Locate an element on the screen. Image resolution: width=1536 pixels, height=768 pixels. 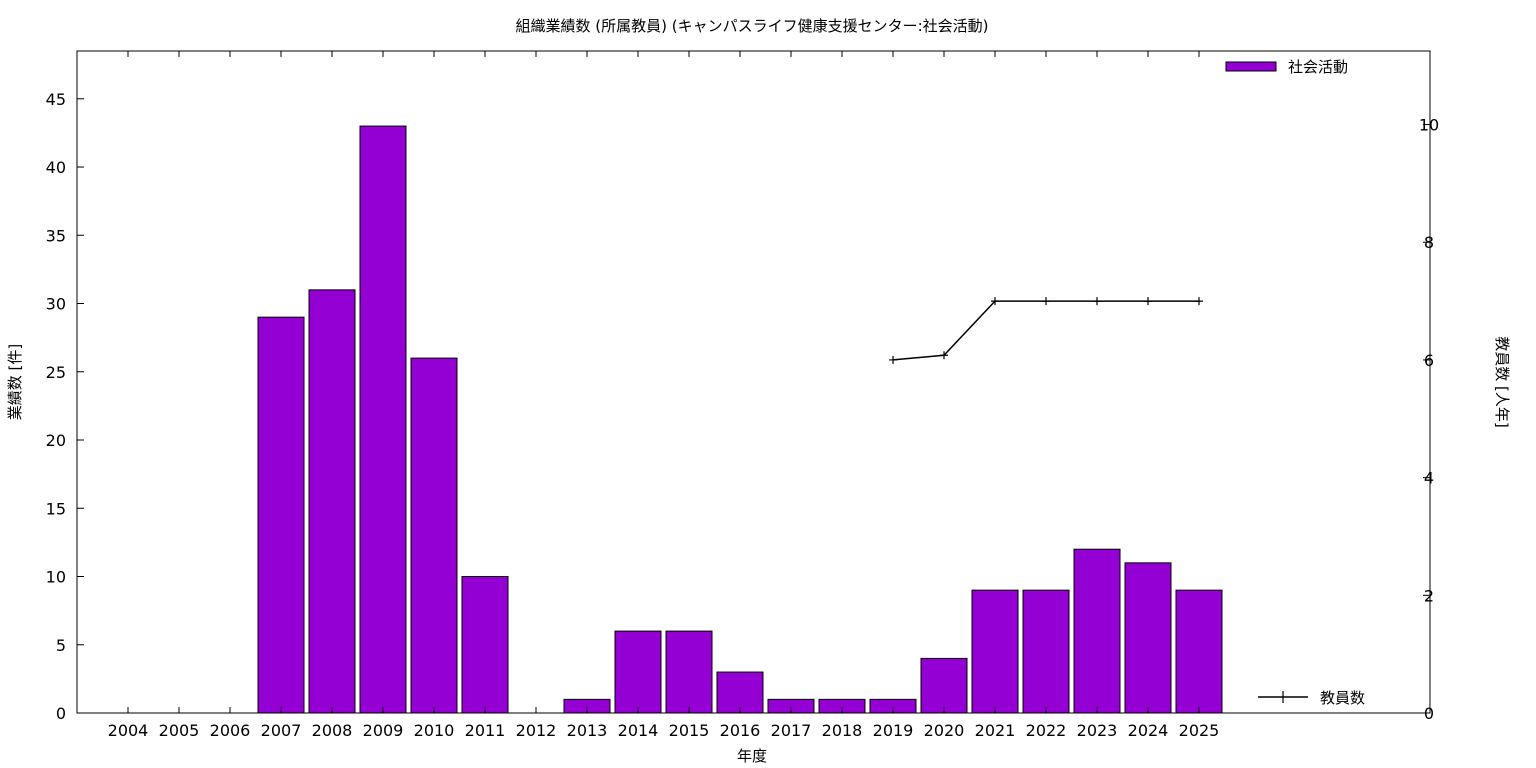
x-tick-label-2014: 2014 is located at coordinates (638, 730).